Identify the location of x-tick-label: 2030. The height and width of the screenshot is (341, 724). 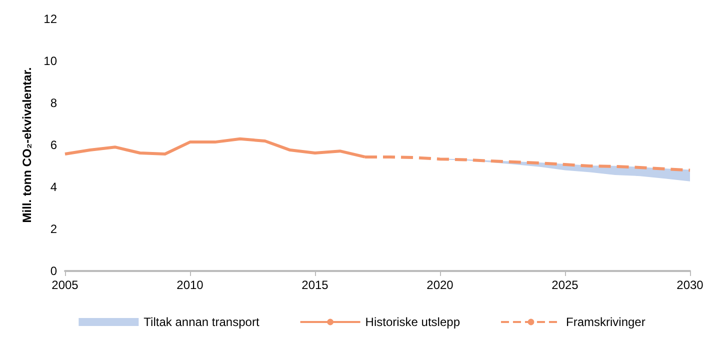
(690, 285).